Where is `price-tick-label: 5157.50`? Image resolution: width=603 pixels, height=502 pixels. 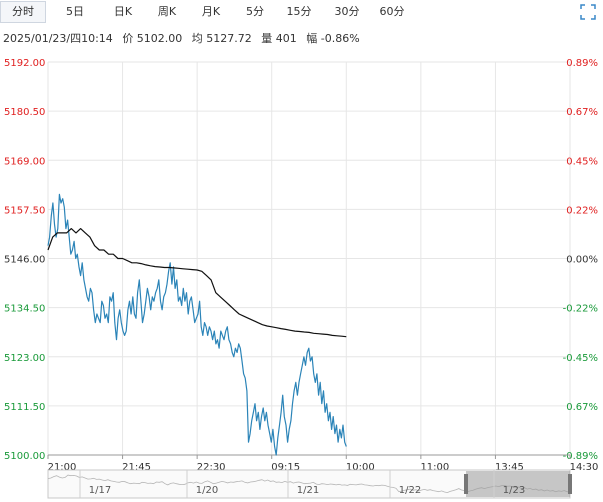
price-tick-label: 5157.50 is located at coordinates (24, 210).